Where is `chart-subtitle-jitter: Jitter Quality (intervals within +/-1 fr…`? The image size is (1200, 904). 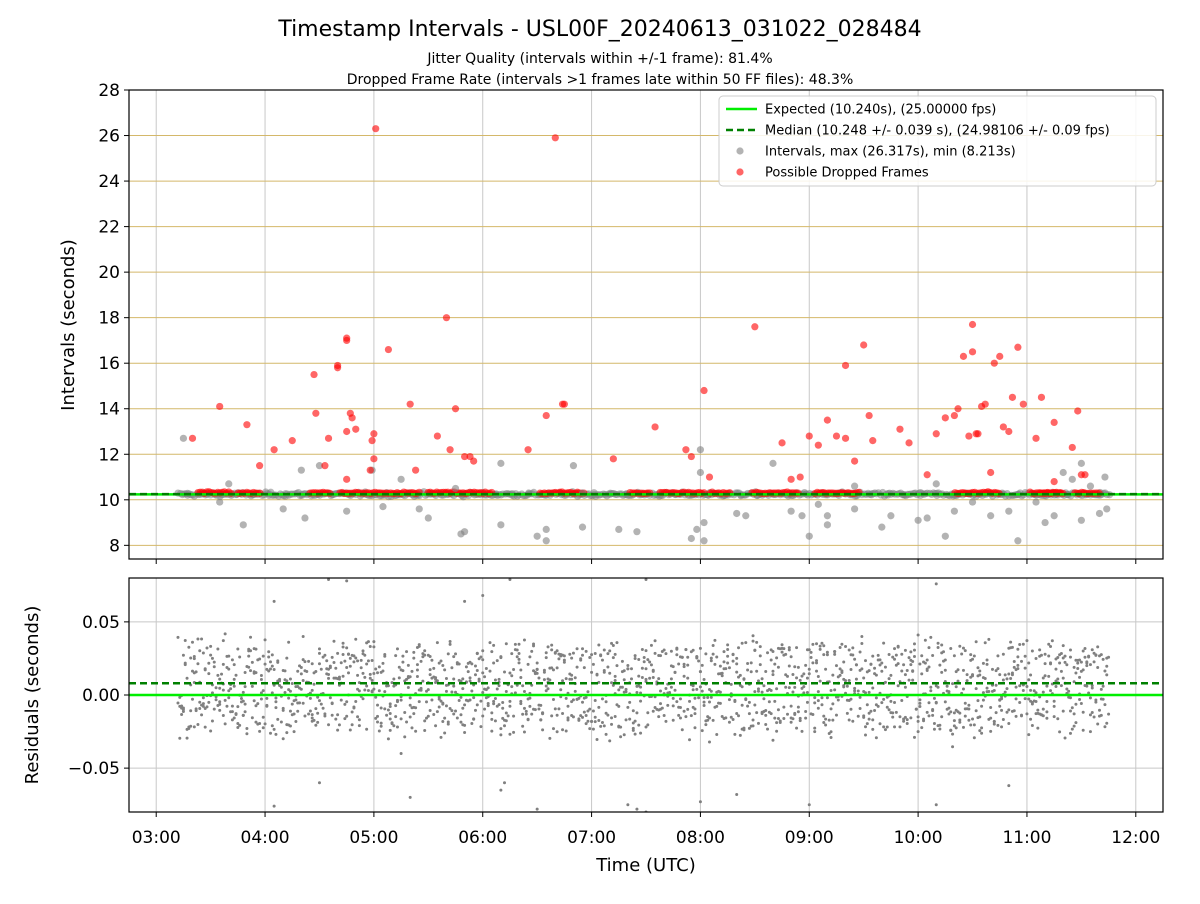 chart-subtitle-jitter: Jitter Quality (intervals within +/-1 fr… is located at coordinates (599, 59).